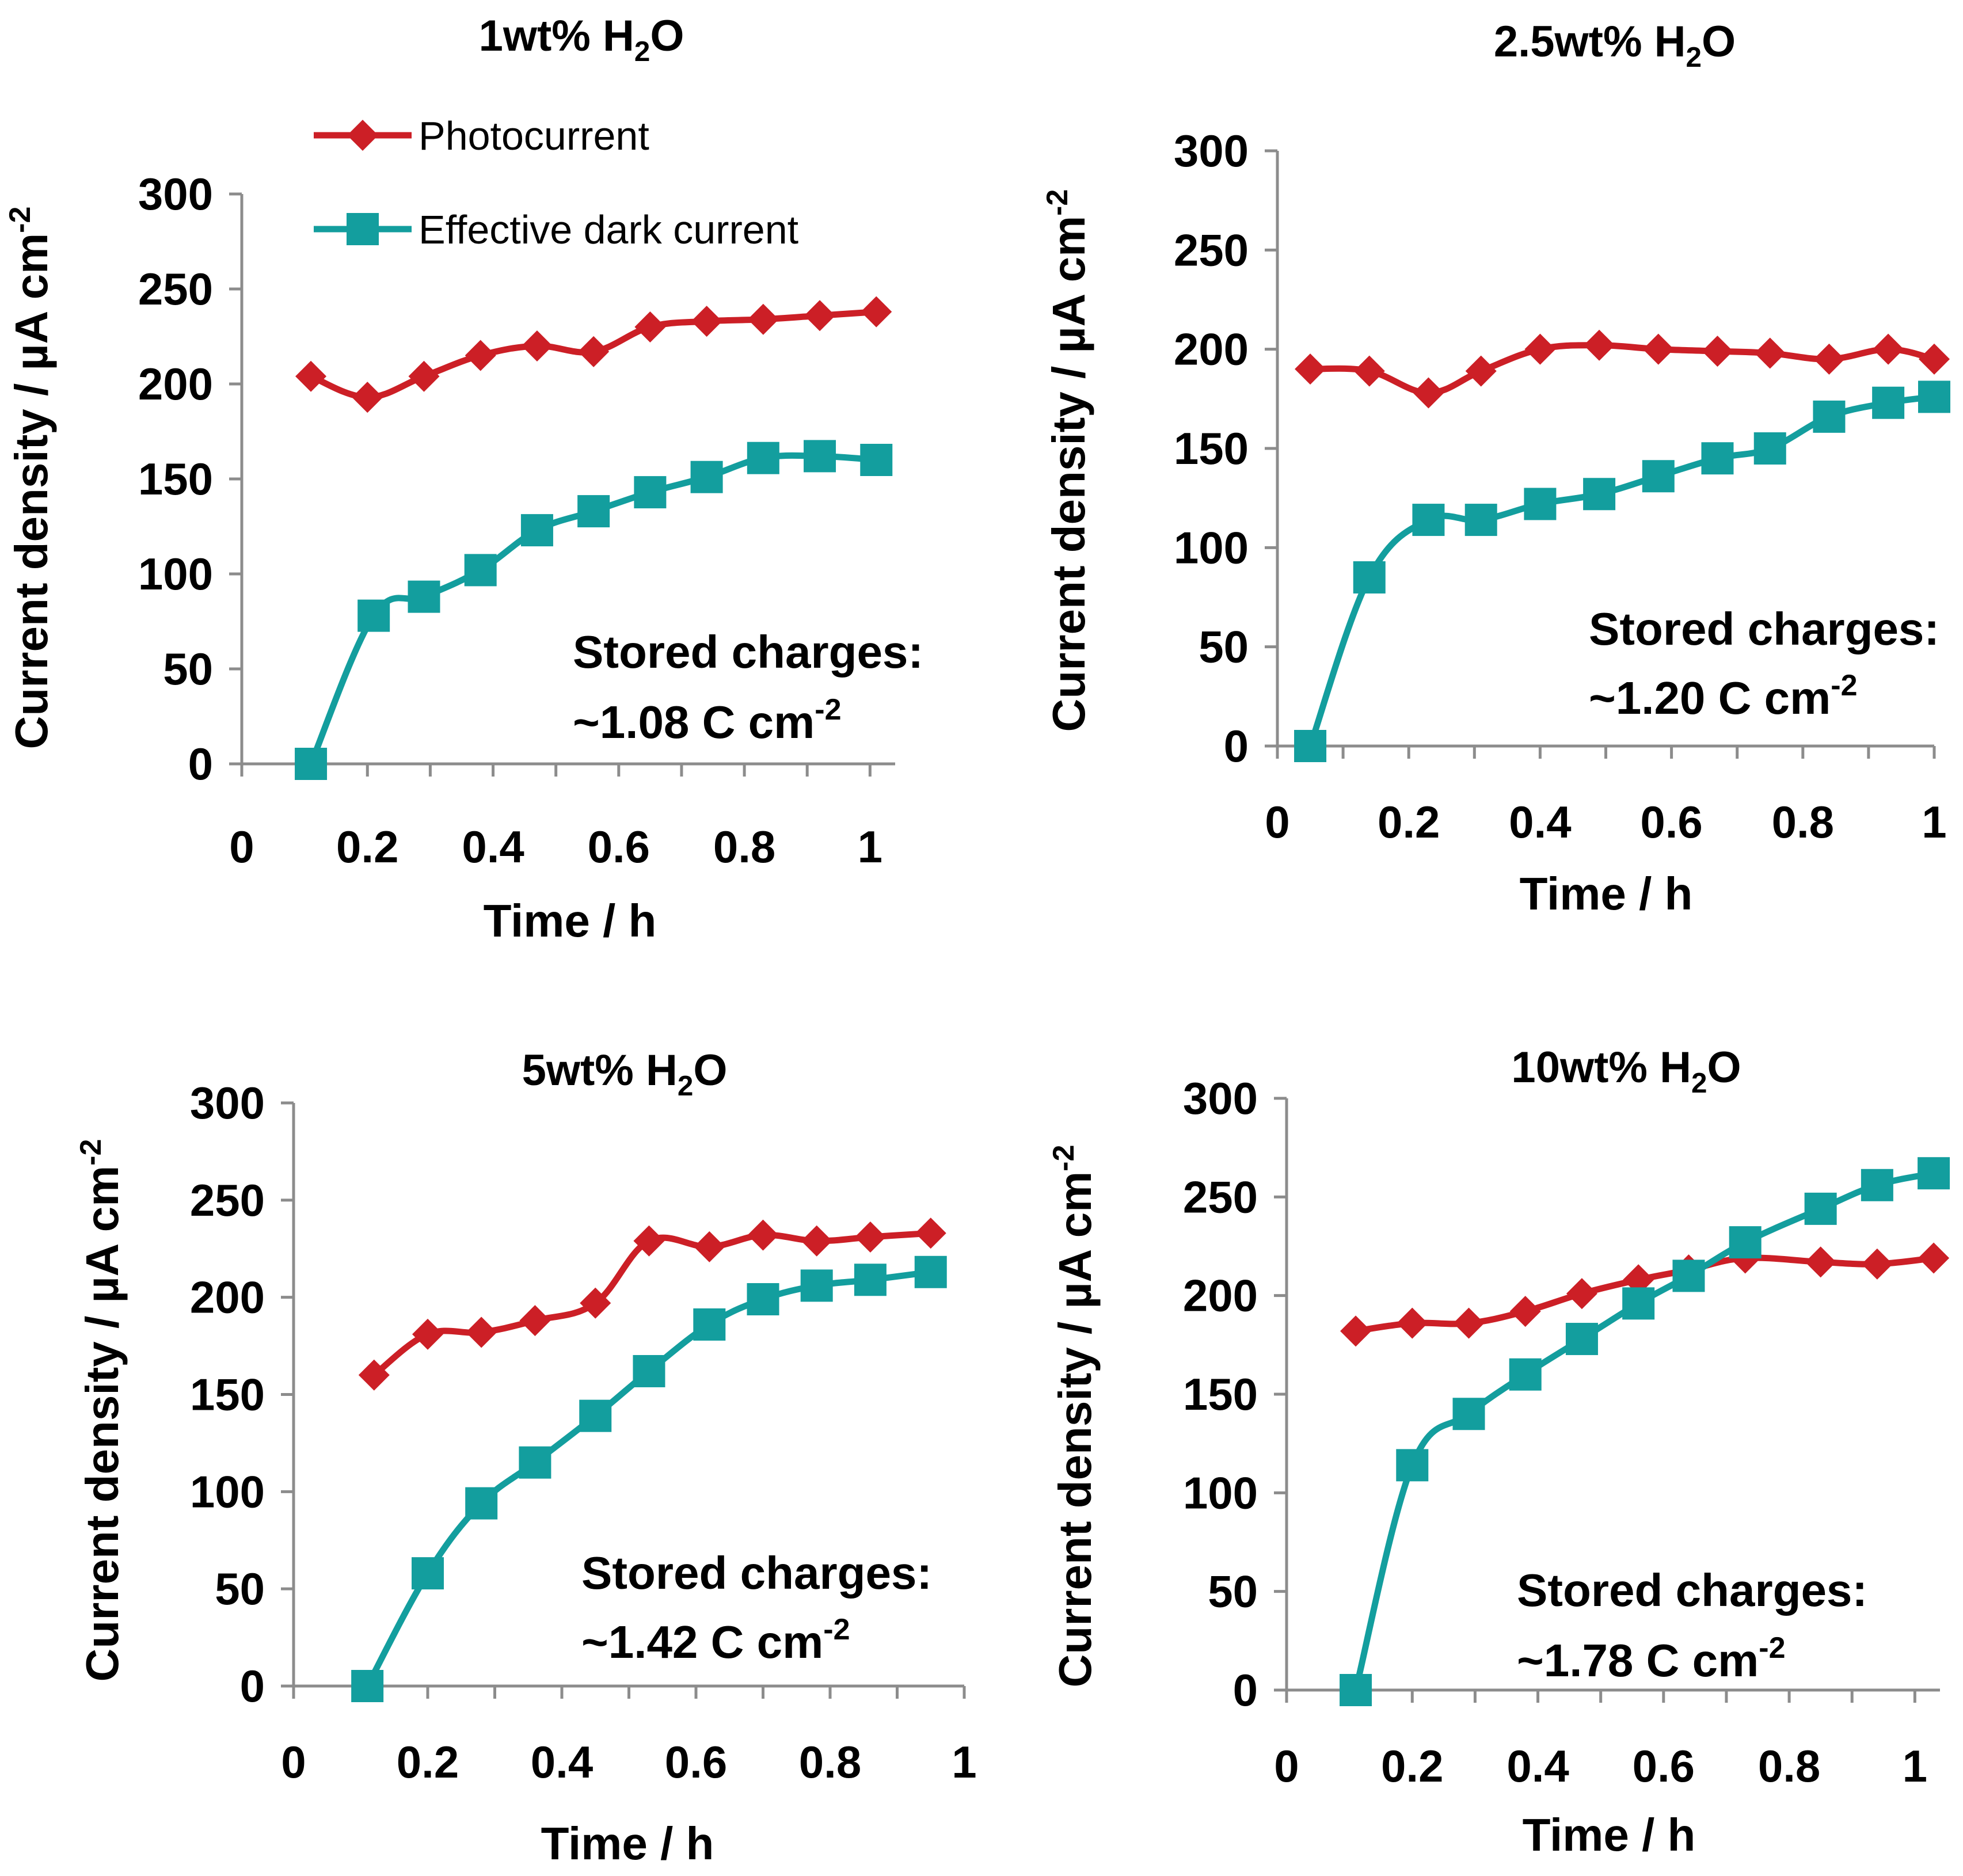  Describe the element at coordinates (534, 135) in the screenshot. I see `legend-photocurrent-label: Photocurrent` at that location.